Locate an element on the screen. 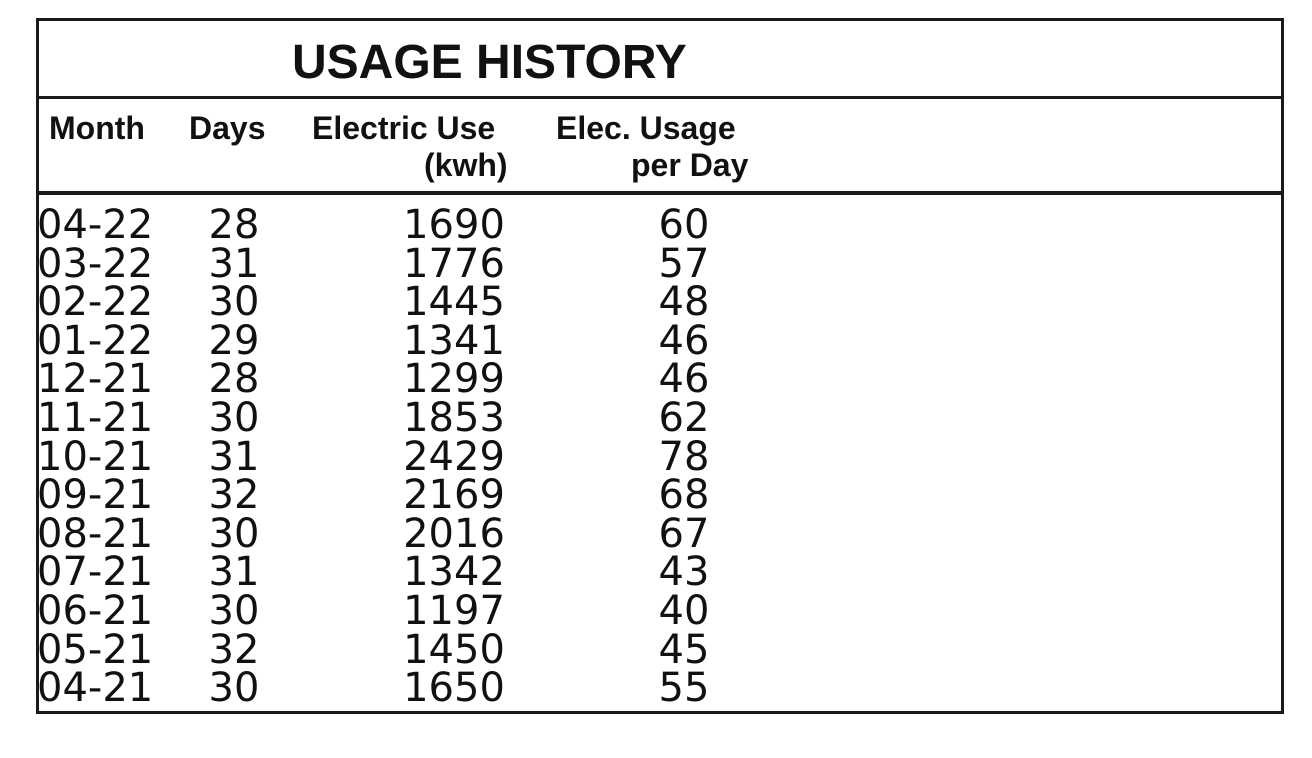 This screenshot has height=758, width=1312. cell-usage-per-day: 48 is located at coordinates (684, 302).